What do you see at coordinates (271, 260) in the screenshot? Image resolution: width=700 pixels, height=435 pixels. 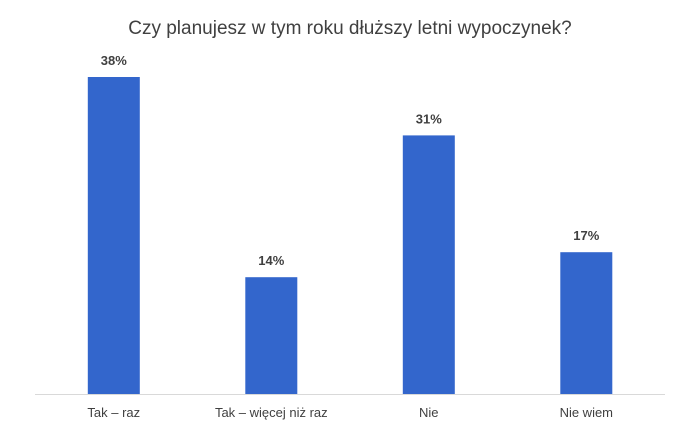 I see `data-label: 14%` at bounding box center [271, 260].